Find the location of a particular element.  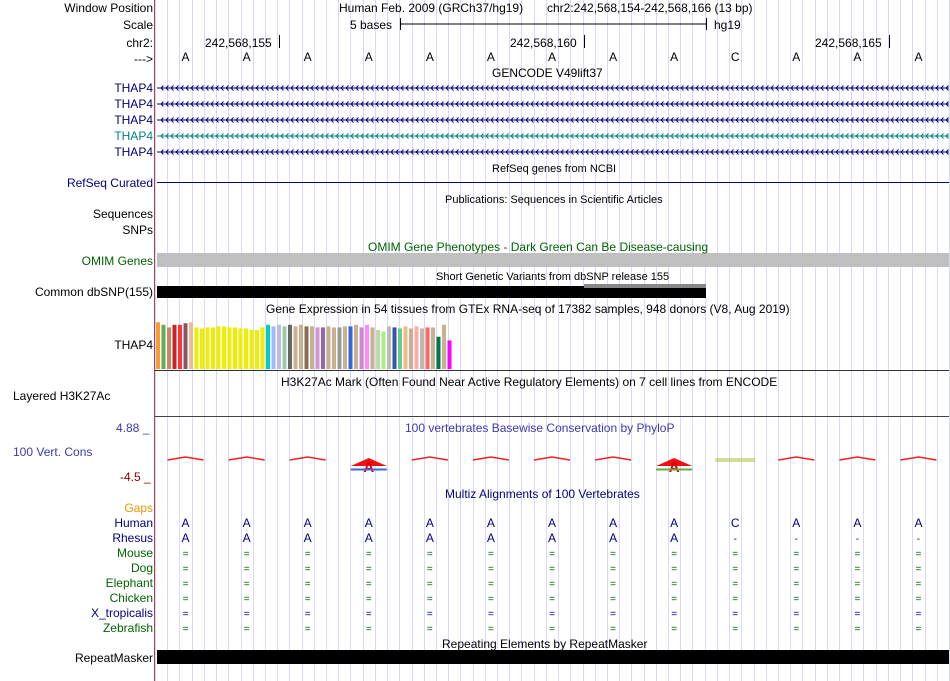

omim-label: OMIM Genes is located at coordinates (117, 261).